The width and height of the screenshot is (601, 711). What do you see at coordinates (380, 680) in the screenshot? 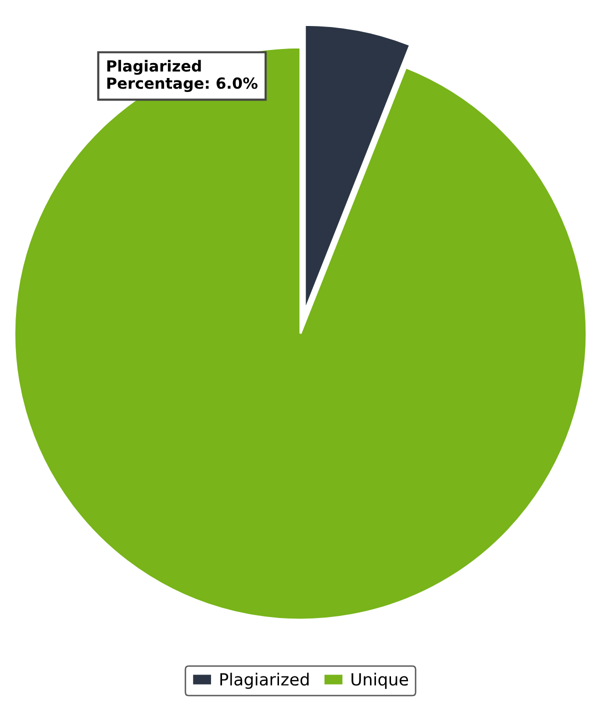
I see `legend-label: Unique` at bounding box center [380, 680].